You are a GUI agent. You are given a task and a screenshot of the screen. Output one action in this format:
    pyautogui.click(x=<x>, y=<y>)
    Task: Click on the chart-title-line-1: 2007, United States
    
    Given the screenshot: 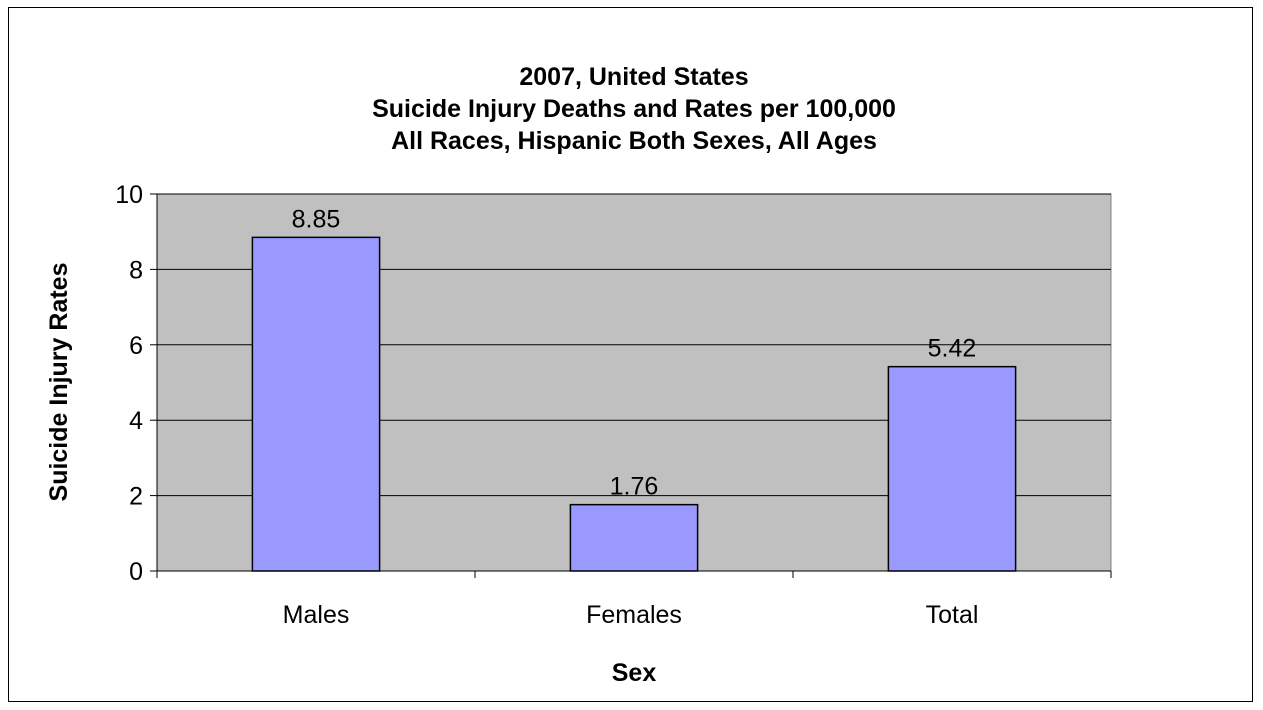 What is the action you would take?
    pyautogui.click(x=633, y=77)
    